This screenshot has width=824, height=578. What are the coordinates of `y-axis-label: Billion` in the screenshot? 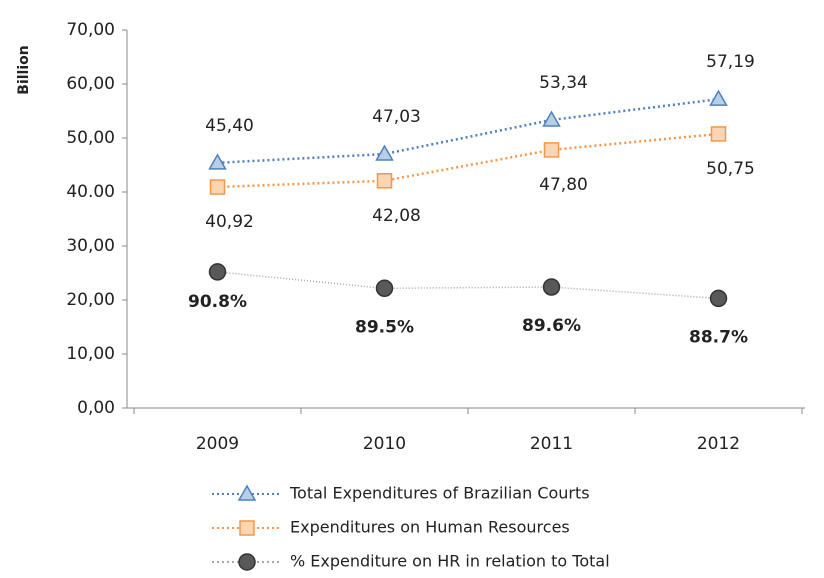 It's located at (24, 69).